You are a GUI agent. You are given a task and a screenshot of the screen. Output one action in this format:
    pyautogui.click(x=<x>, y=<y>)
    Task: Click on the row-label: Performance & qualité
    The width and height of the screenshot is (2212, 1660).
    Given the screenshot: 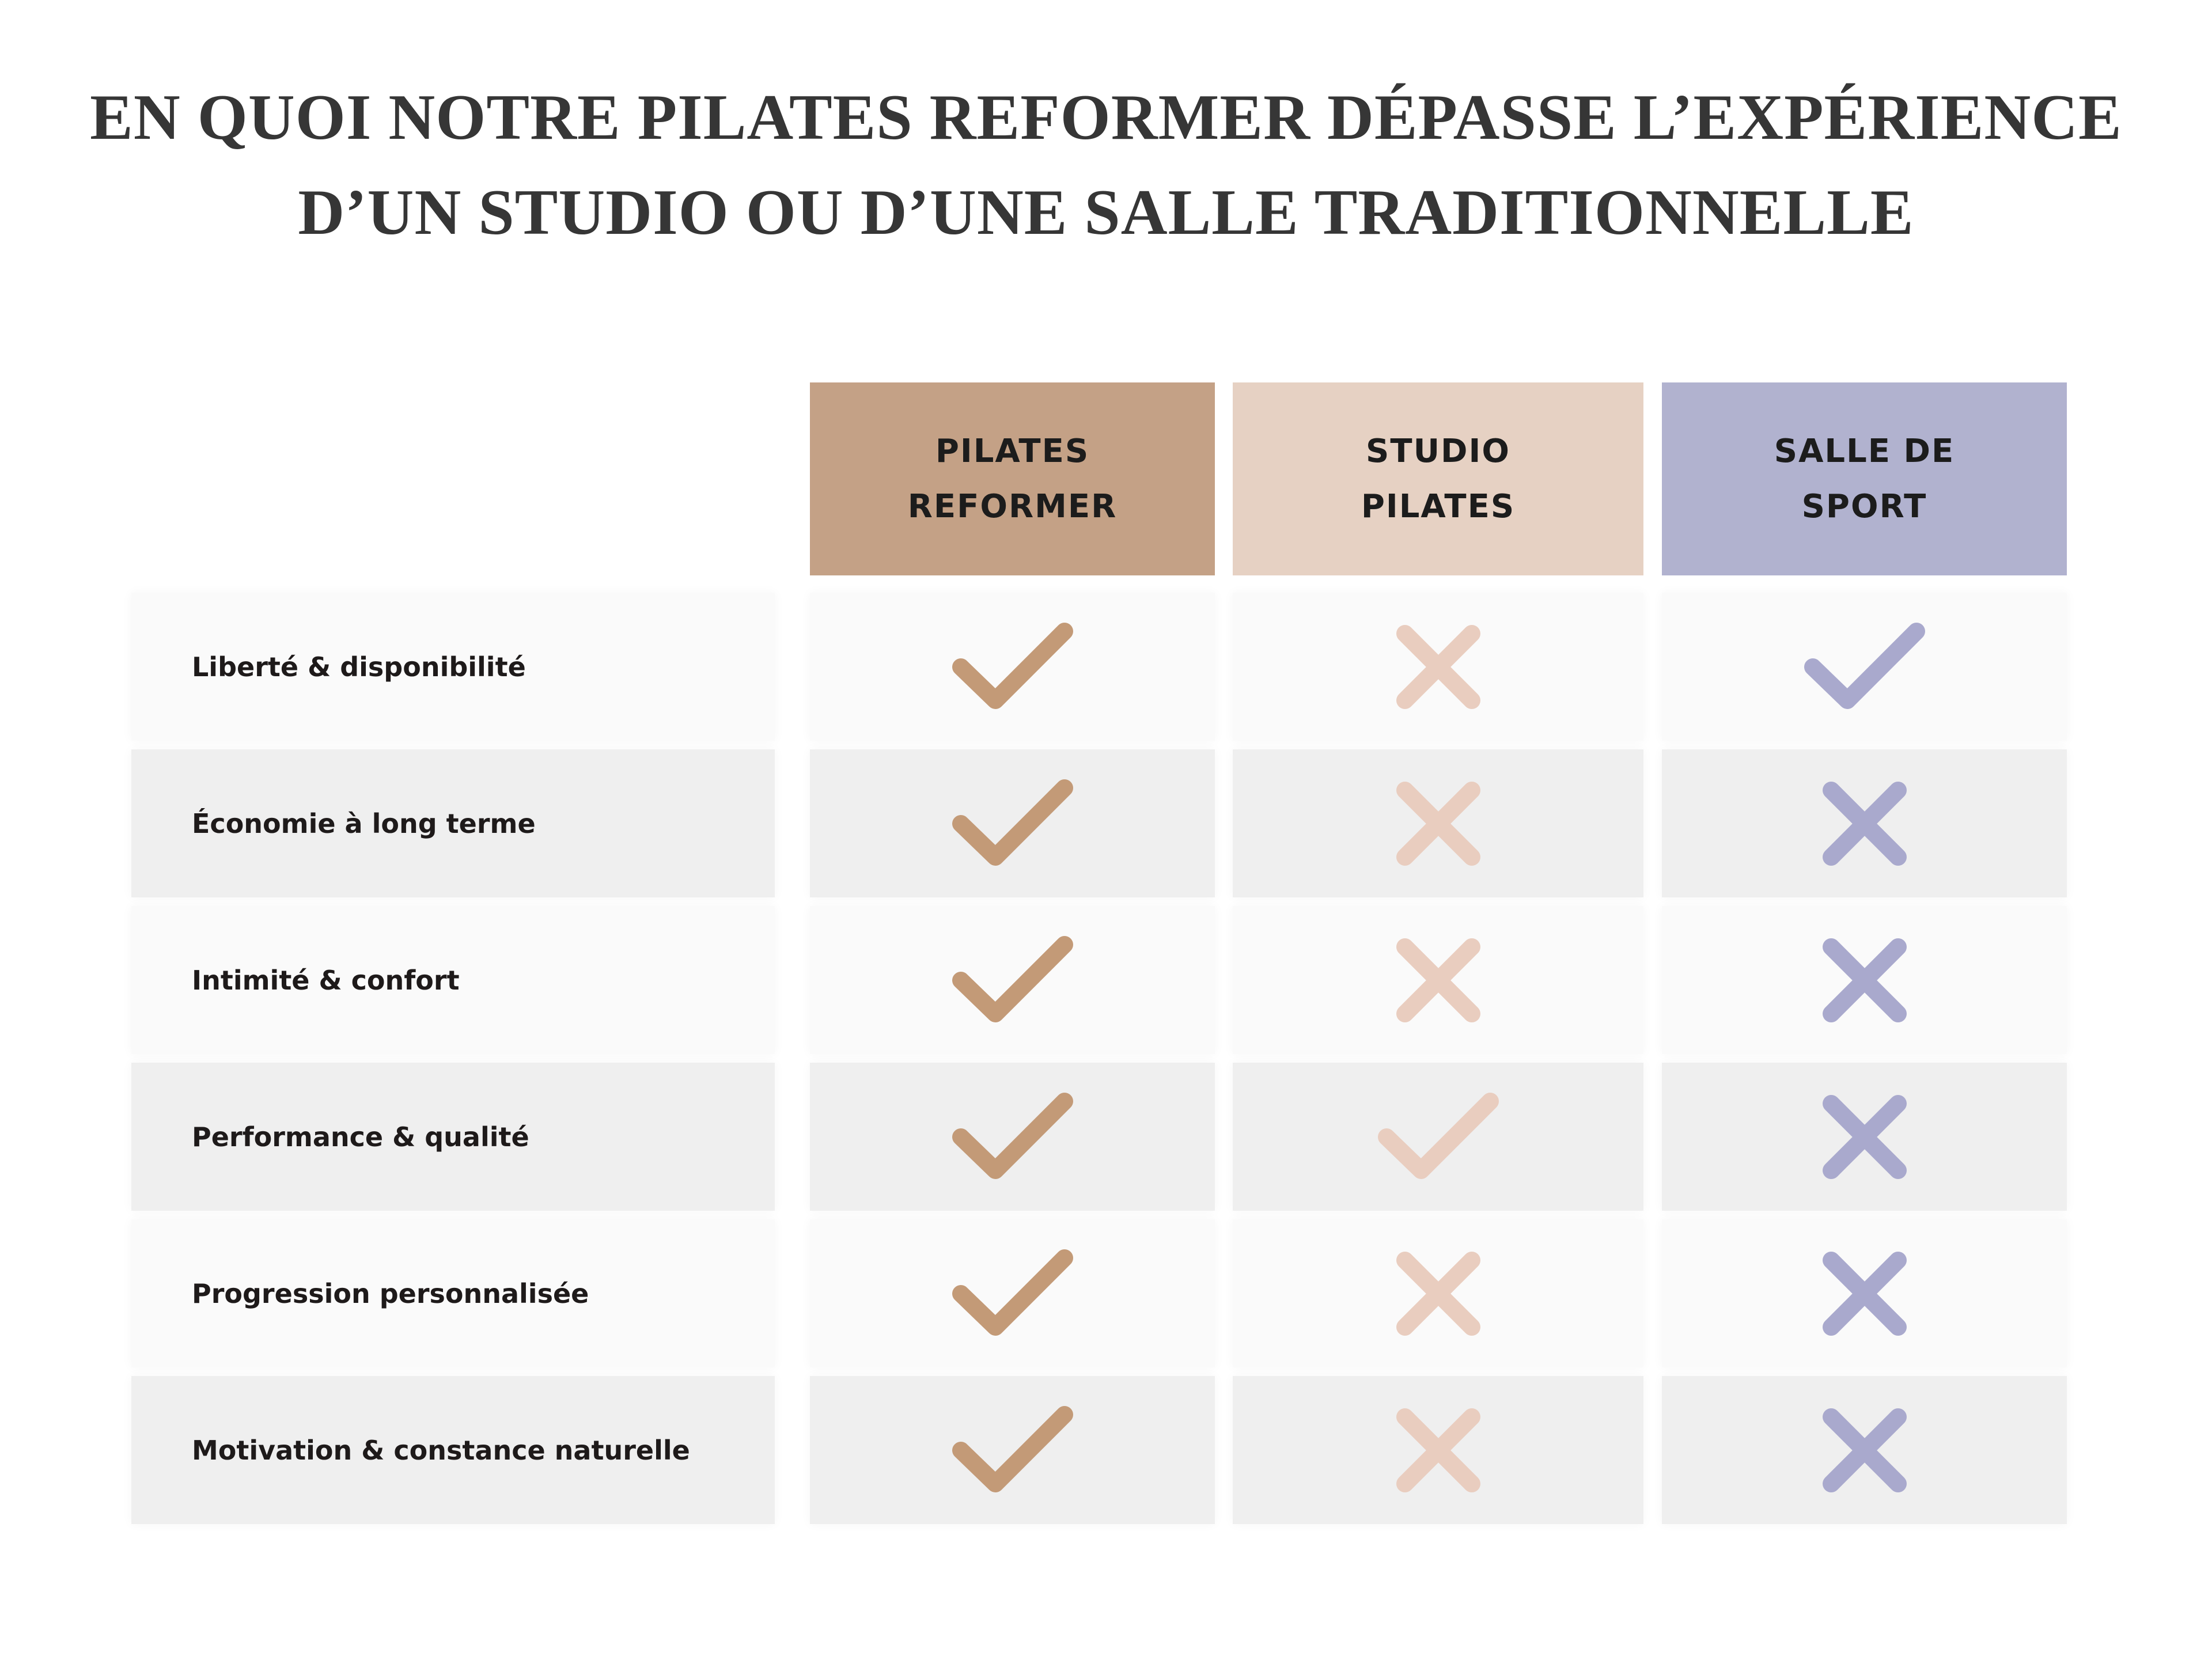 What is the action you would take?
    pyautogui.click(x=453, y=1137)
    